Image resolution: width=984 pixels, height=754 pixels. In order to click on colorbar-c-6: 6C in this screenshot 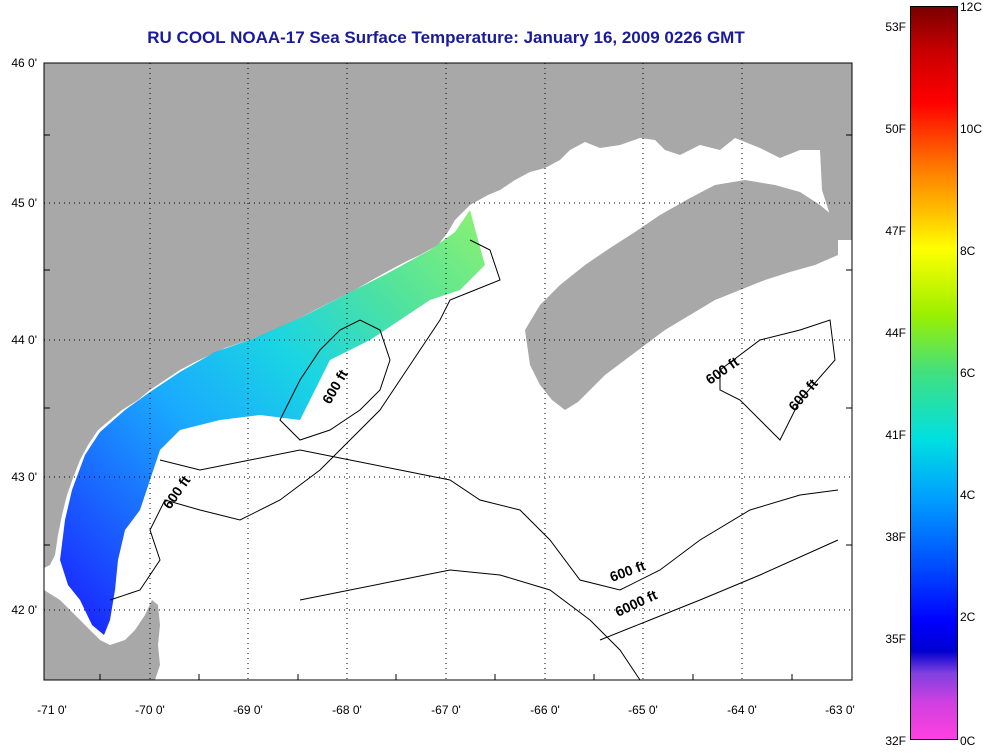, I will do `click(968, 373)`.